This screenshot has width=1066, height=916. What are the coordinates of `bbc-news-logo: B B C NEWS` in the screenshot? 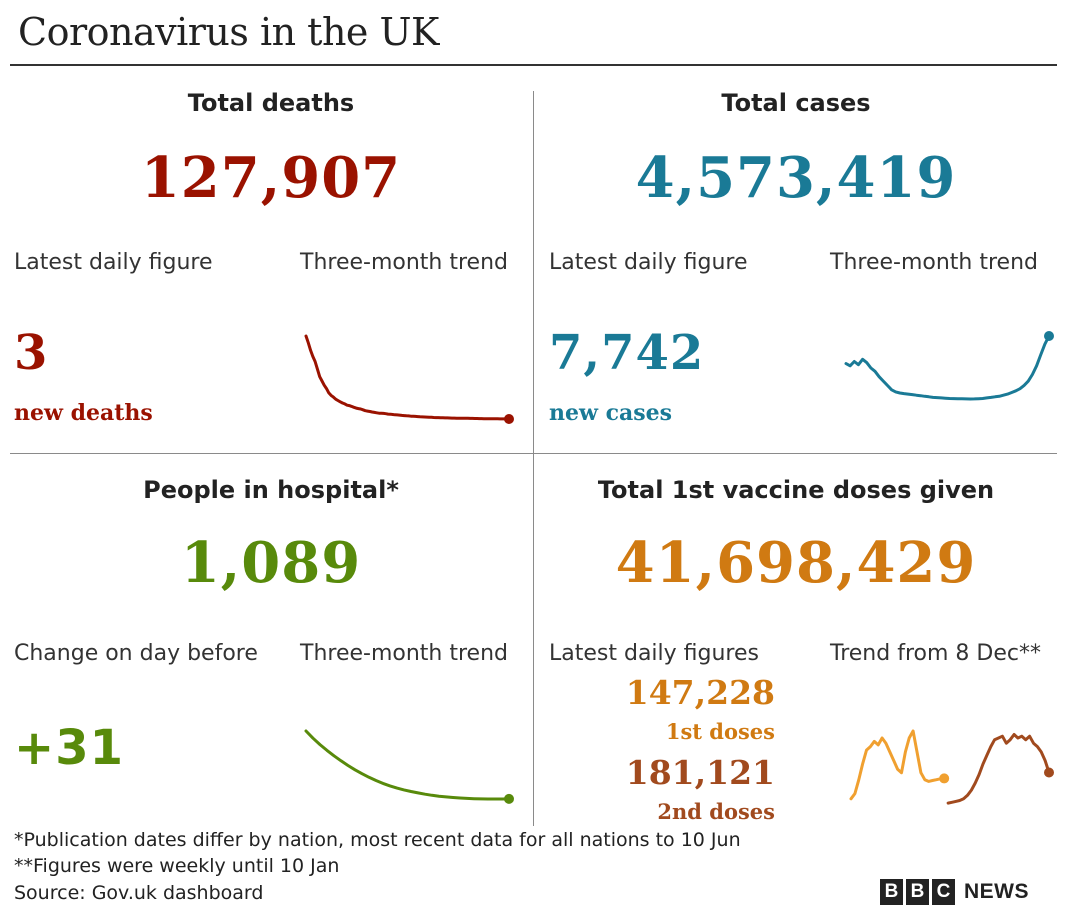 It's located at (954, 892).